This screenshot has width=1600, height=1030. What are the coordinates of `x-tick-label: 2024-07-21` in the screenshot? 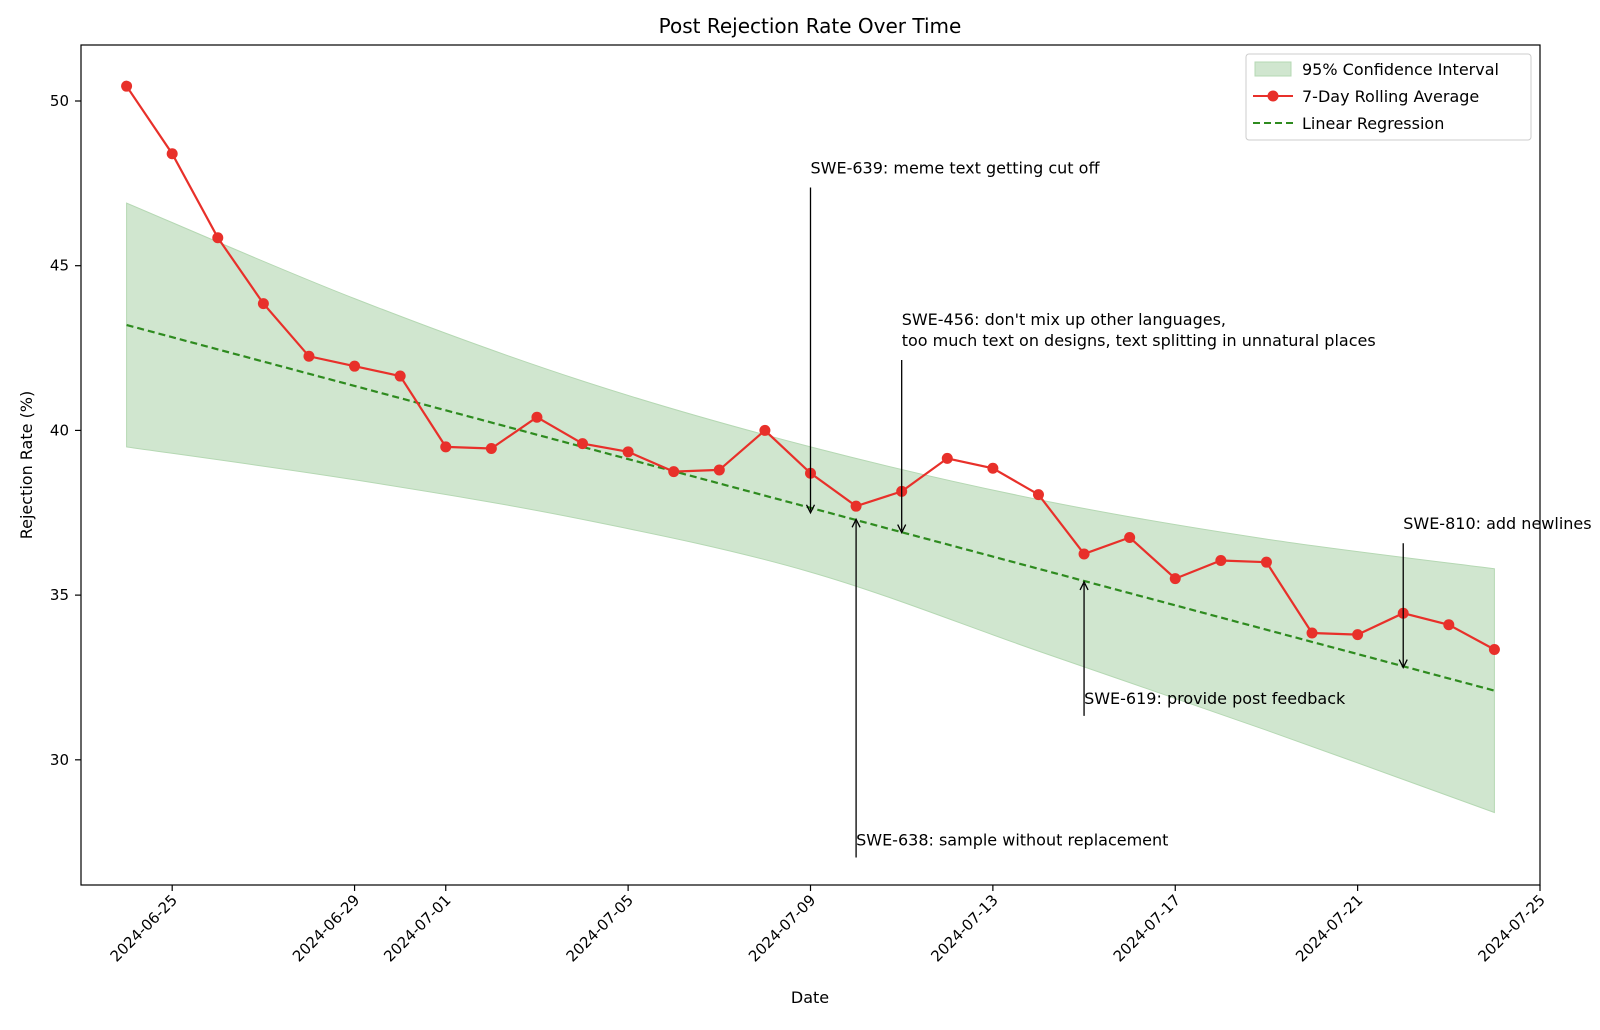 It's located at (1329, 928).